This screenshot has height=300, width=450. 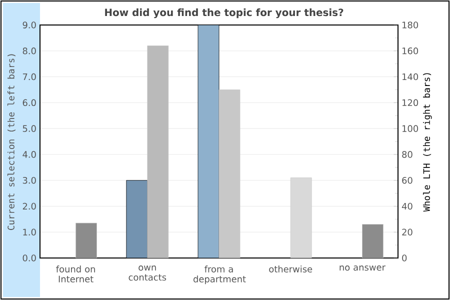 I want to click on y2-tick-label: 20, so click(x=407, y=232).